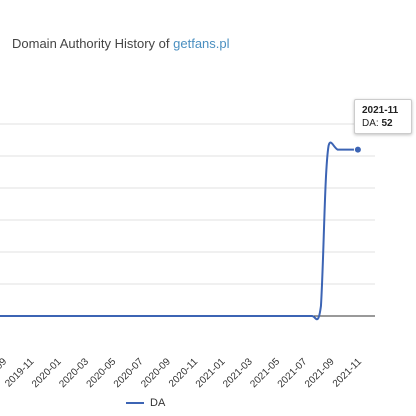 The height and width of the screenshot is (416, 416). I want to click on chart-title-prefix: Domain Authority History of, so click(91, 43).